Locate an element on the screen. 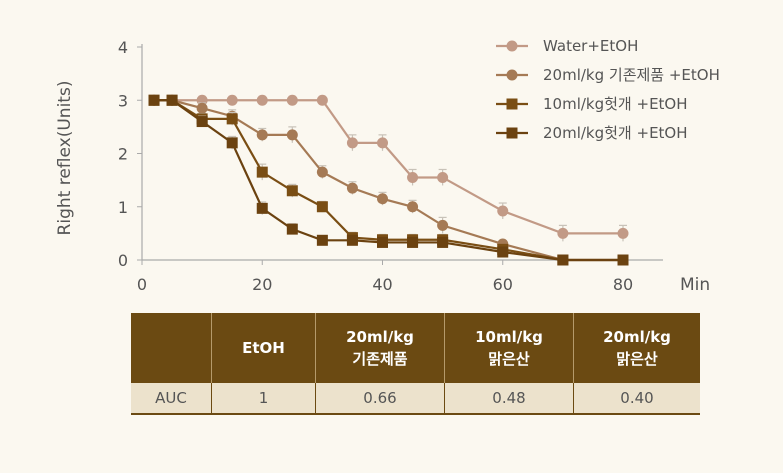  legend-item: 20ml/kg 기존제품 +EtOH is located at coordinates (608, 75).